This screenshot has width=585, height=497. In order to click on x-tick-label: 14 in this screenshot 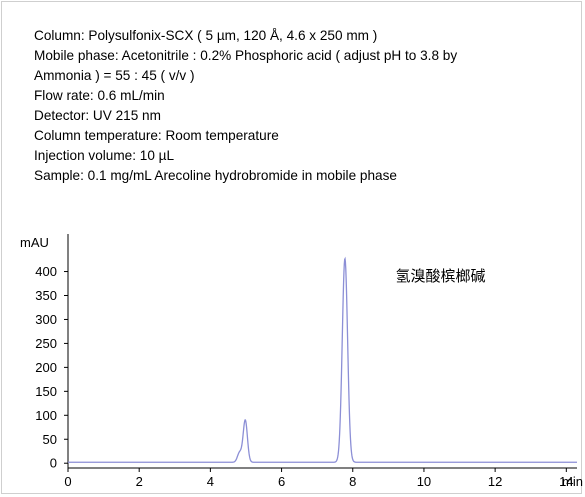, I will do `click(566, 481)`.